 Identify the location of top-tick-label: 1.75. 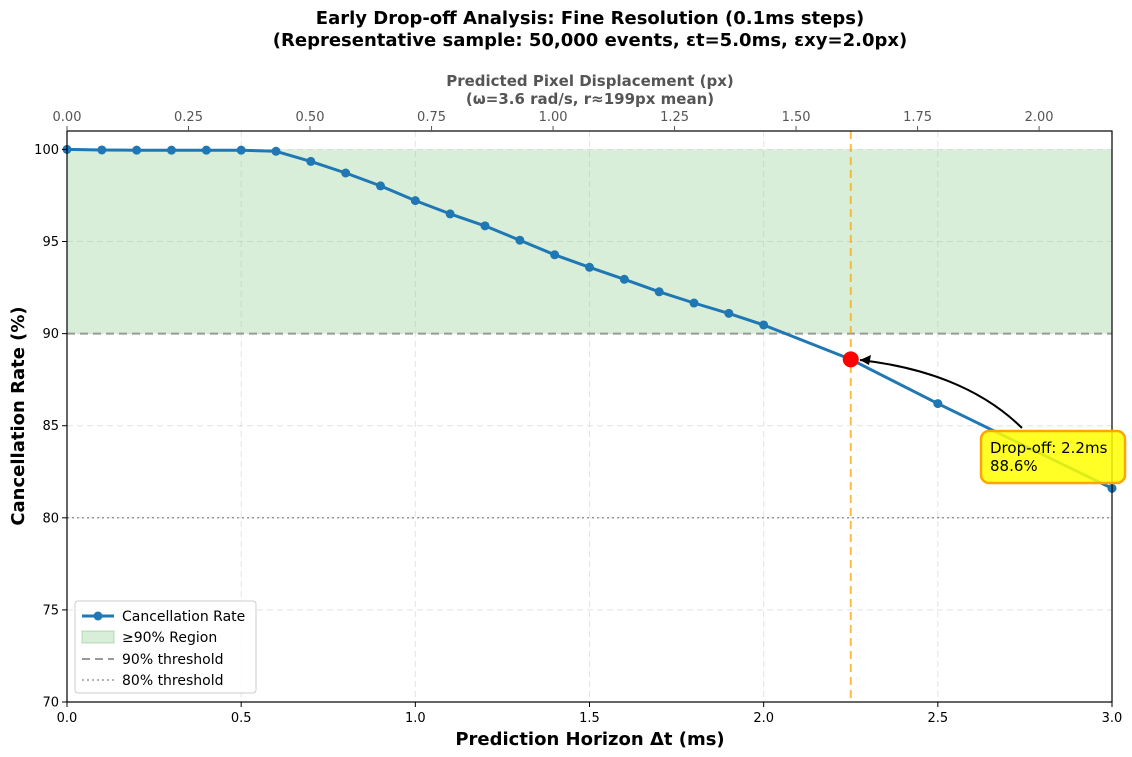
(917, 117).